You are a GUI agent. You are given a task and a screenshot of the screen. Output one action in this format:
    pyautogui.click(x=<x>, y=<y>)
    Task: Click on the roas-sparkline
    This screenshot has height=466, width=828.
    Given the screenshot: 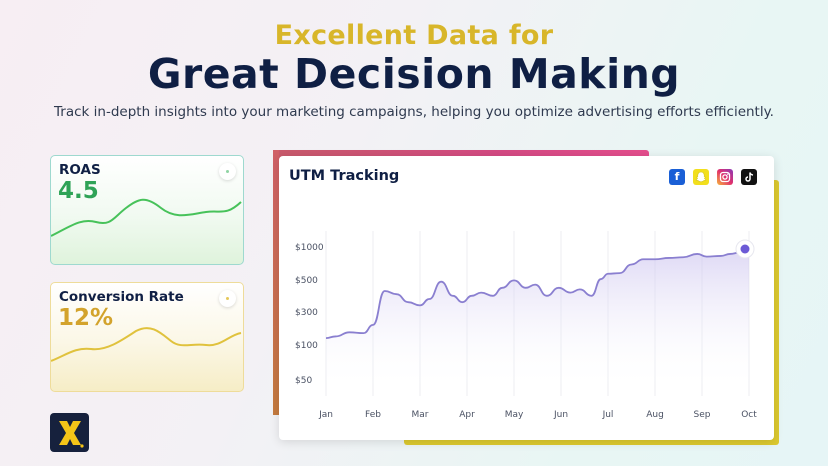 What is the action you would take?
    pyautogui.click(x=146, y=217)
    